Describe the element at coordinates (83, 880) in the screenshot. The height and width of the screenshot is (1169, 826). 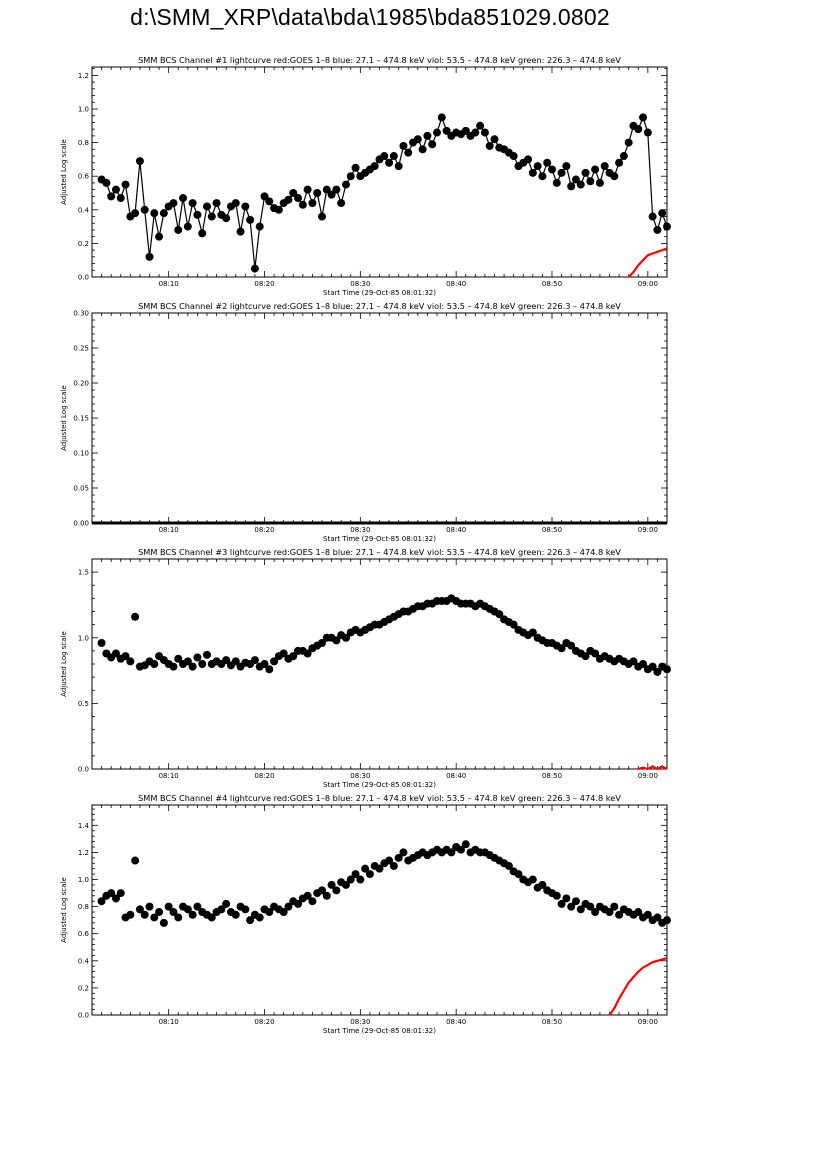
I see `y-tick-label: 1.0` at that location.